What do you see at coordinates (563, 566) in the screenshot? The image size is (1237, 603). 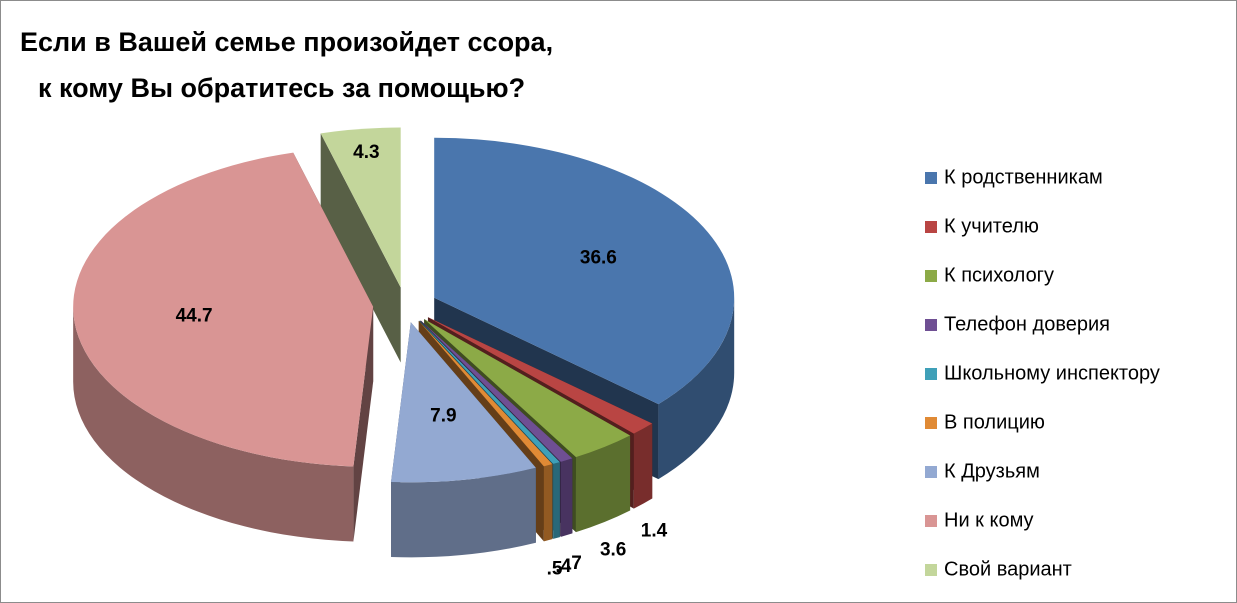 I see `data-label: .4` at bounding box center [563, 566].